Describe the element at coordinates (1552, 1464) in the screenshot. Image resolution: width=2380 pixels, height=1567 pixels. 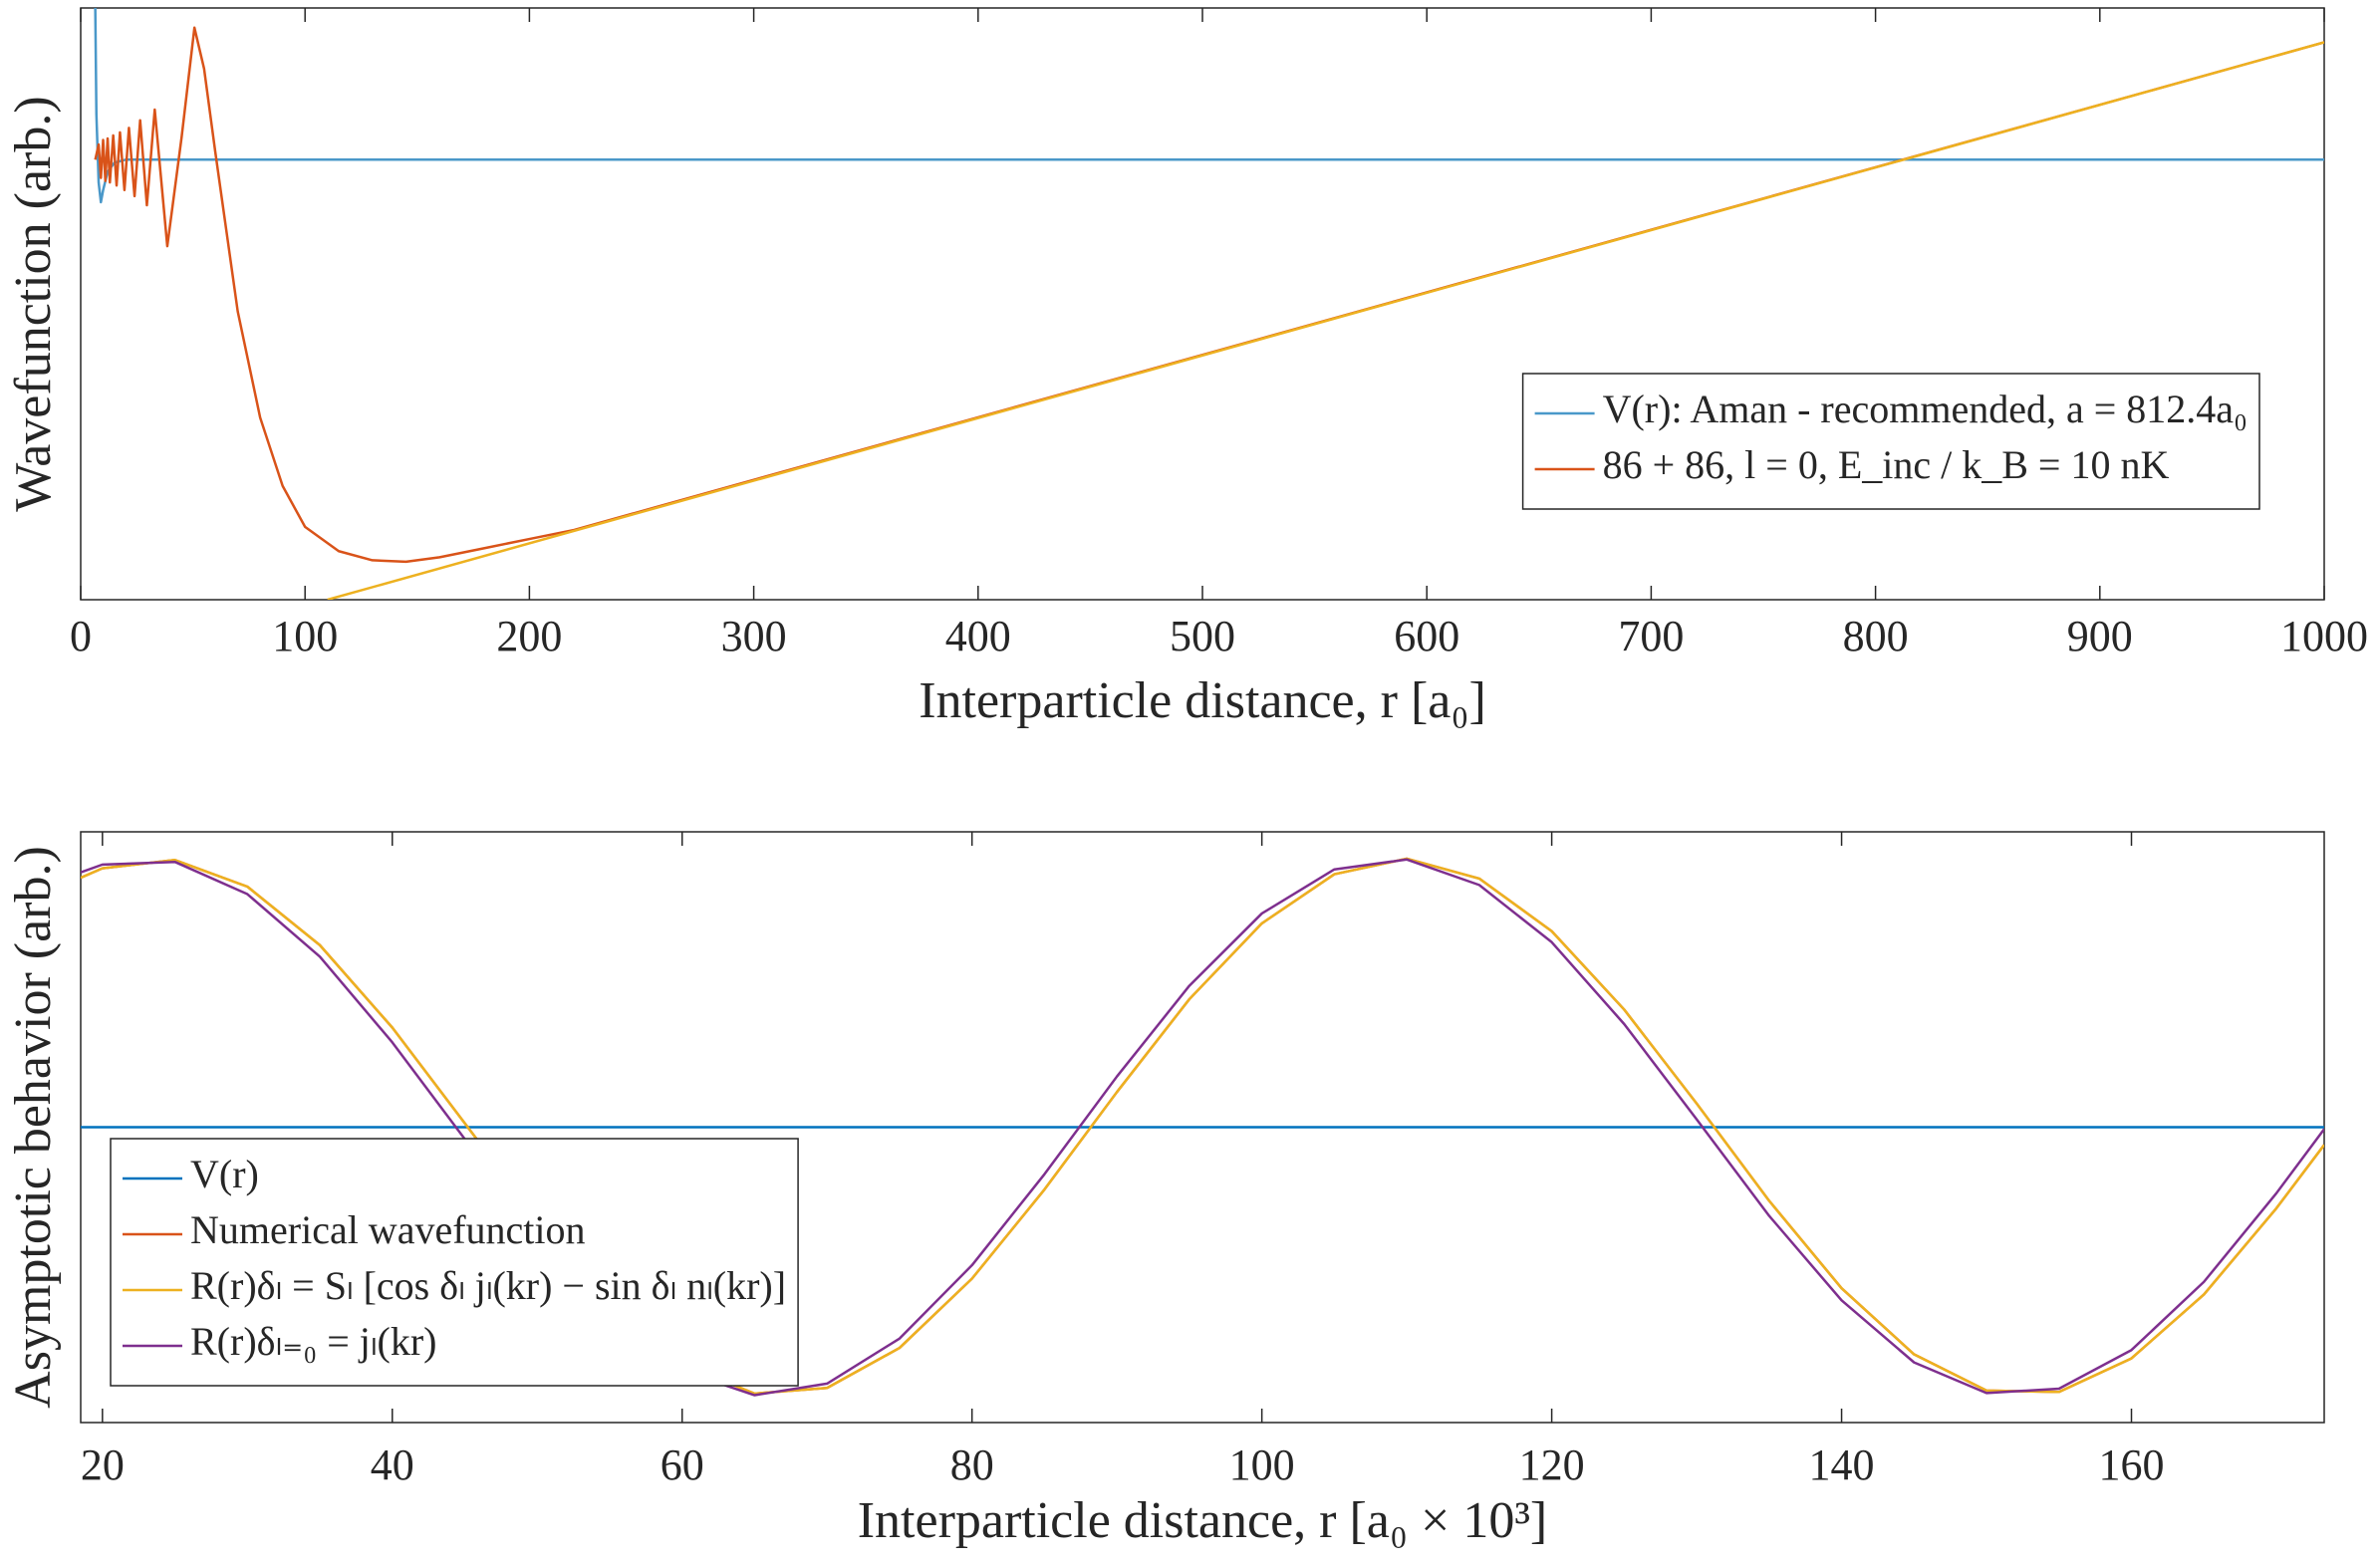
I see `x-tick-label: 120` at that location.